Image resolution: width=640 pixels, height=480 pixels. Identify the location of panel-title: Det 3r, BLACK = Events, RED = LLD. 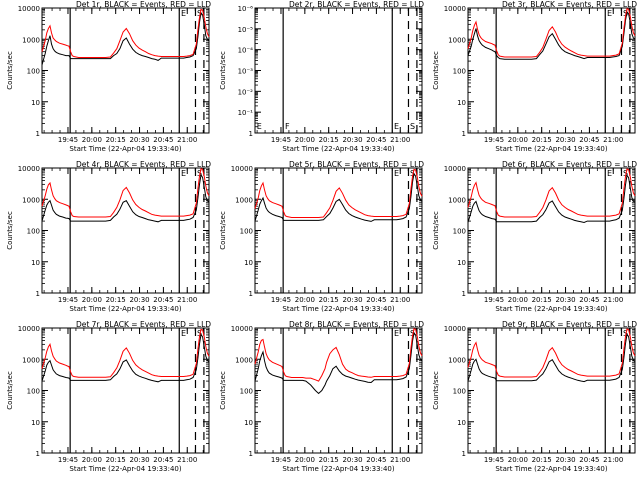
(569, 4).